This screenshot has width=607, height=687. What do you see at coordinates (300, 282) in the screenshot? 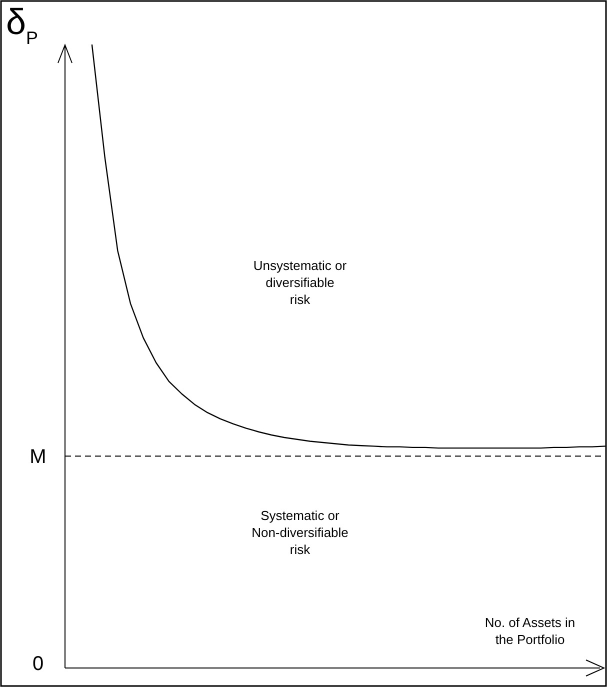
I see `annotation: Unsystematic or diversifiable risk` at bounding box center [300, 282].